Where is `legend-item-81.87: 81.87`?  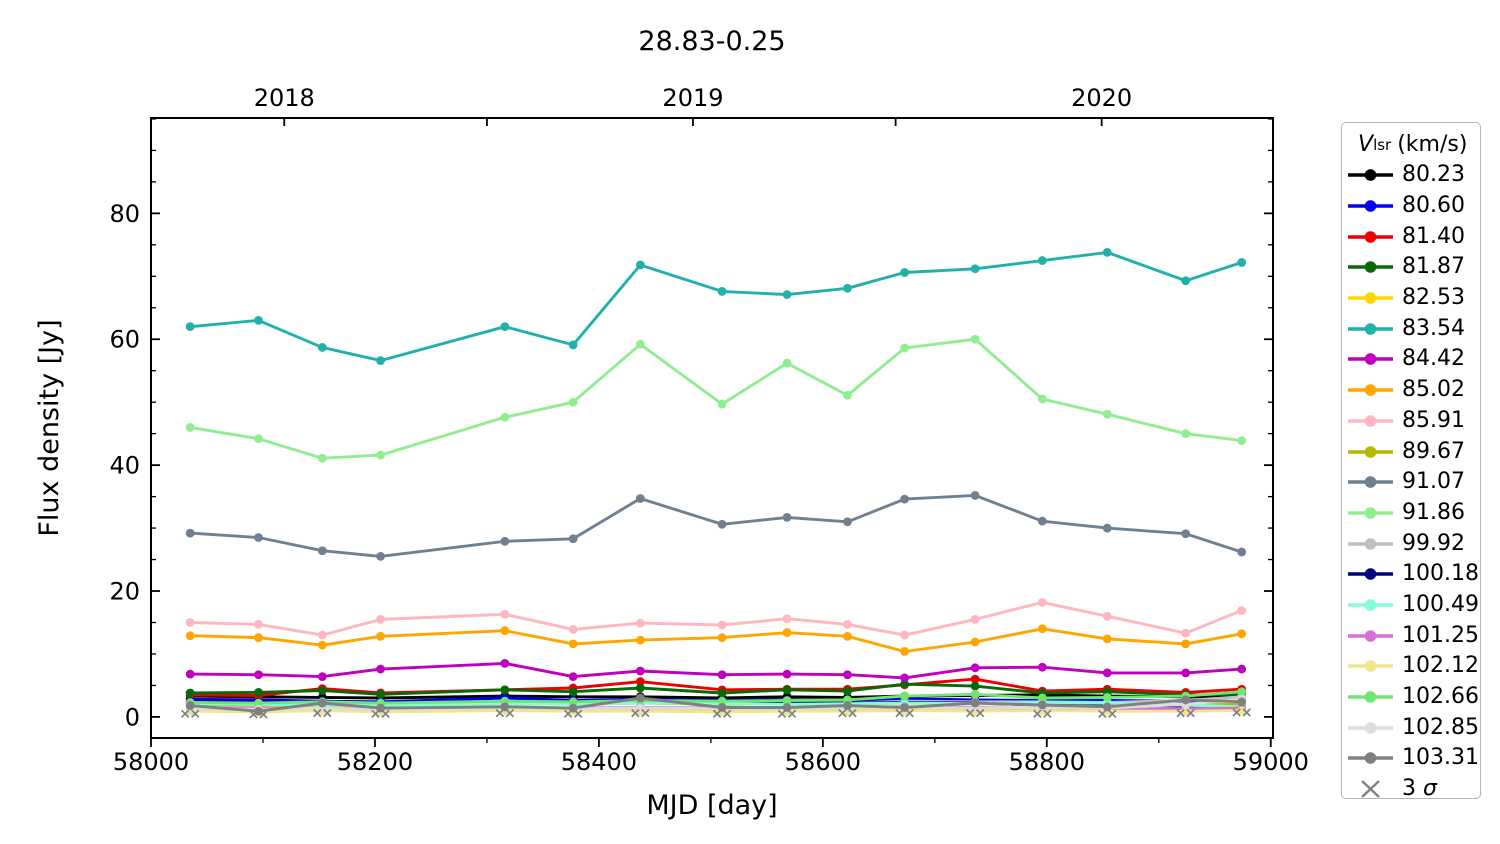
legend-item-81.87: 81.87 is located at coordinates (1413, 267).